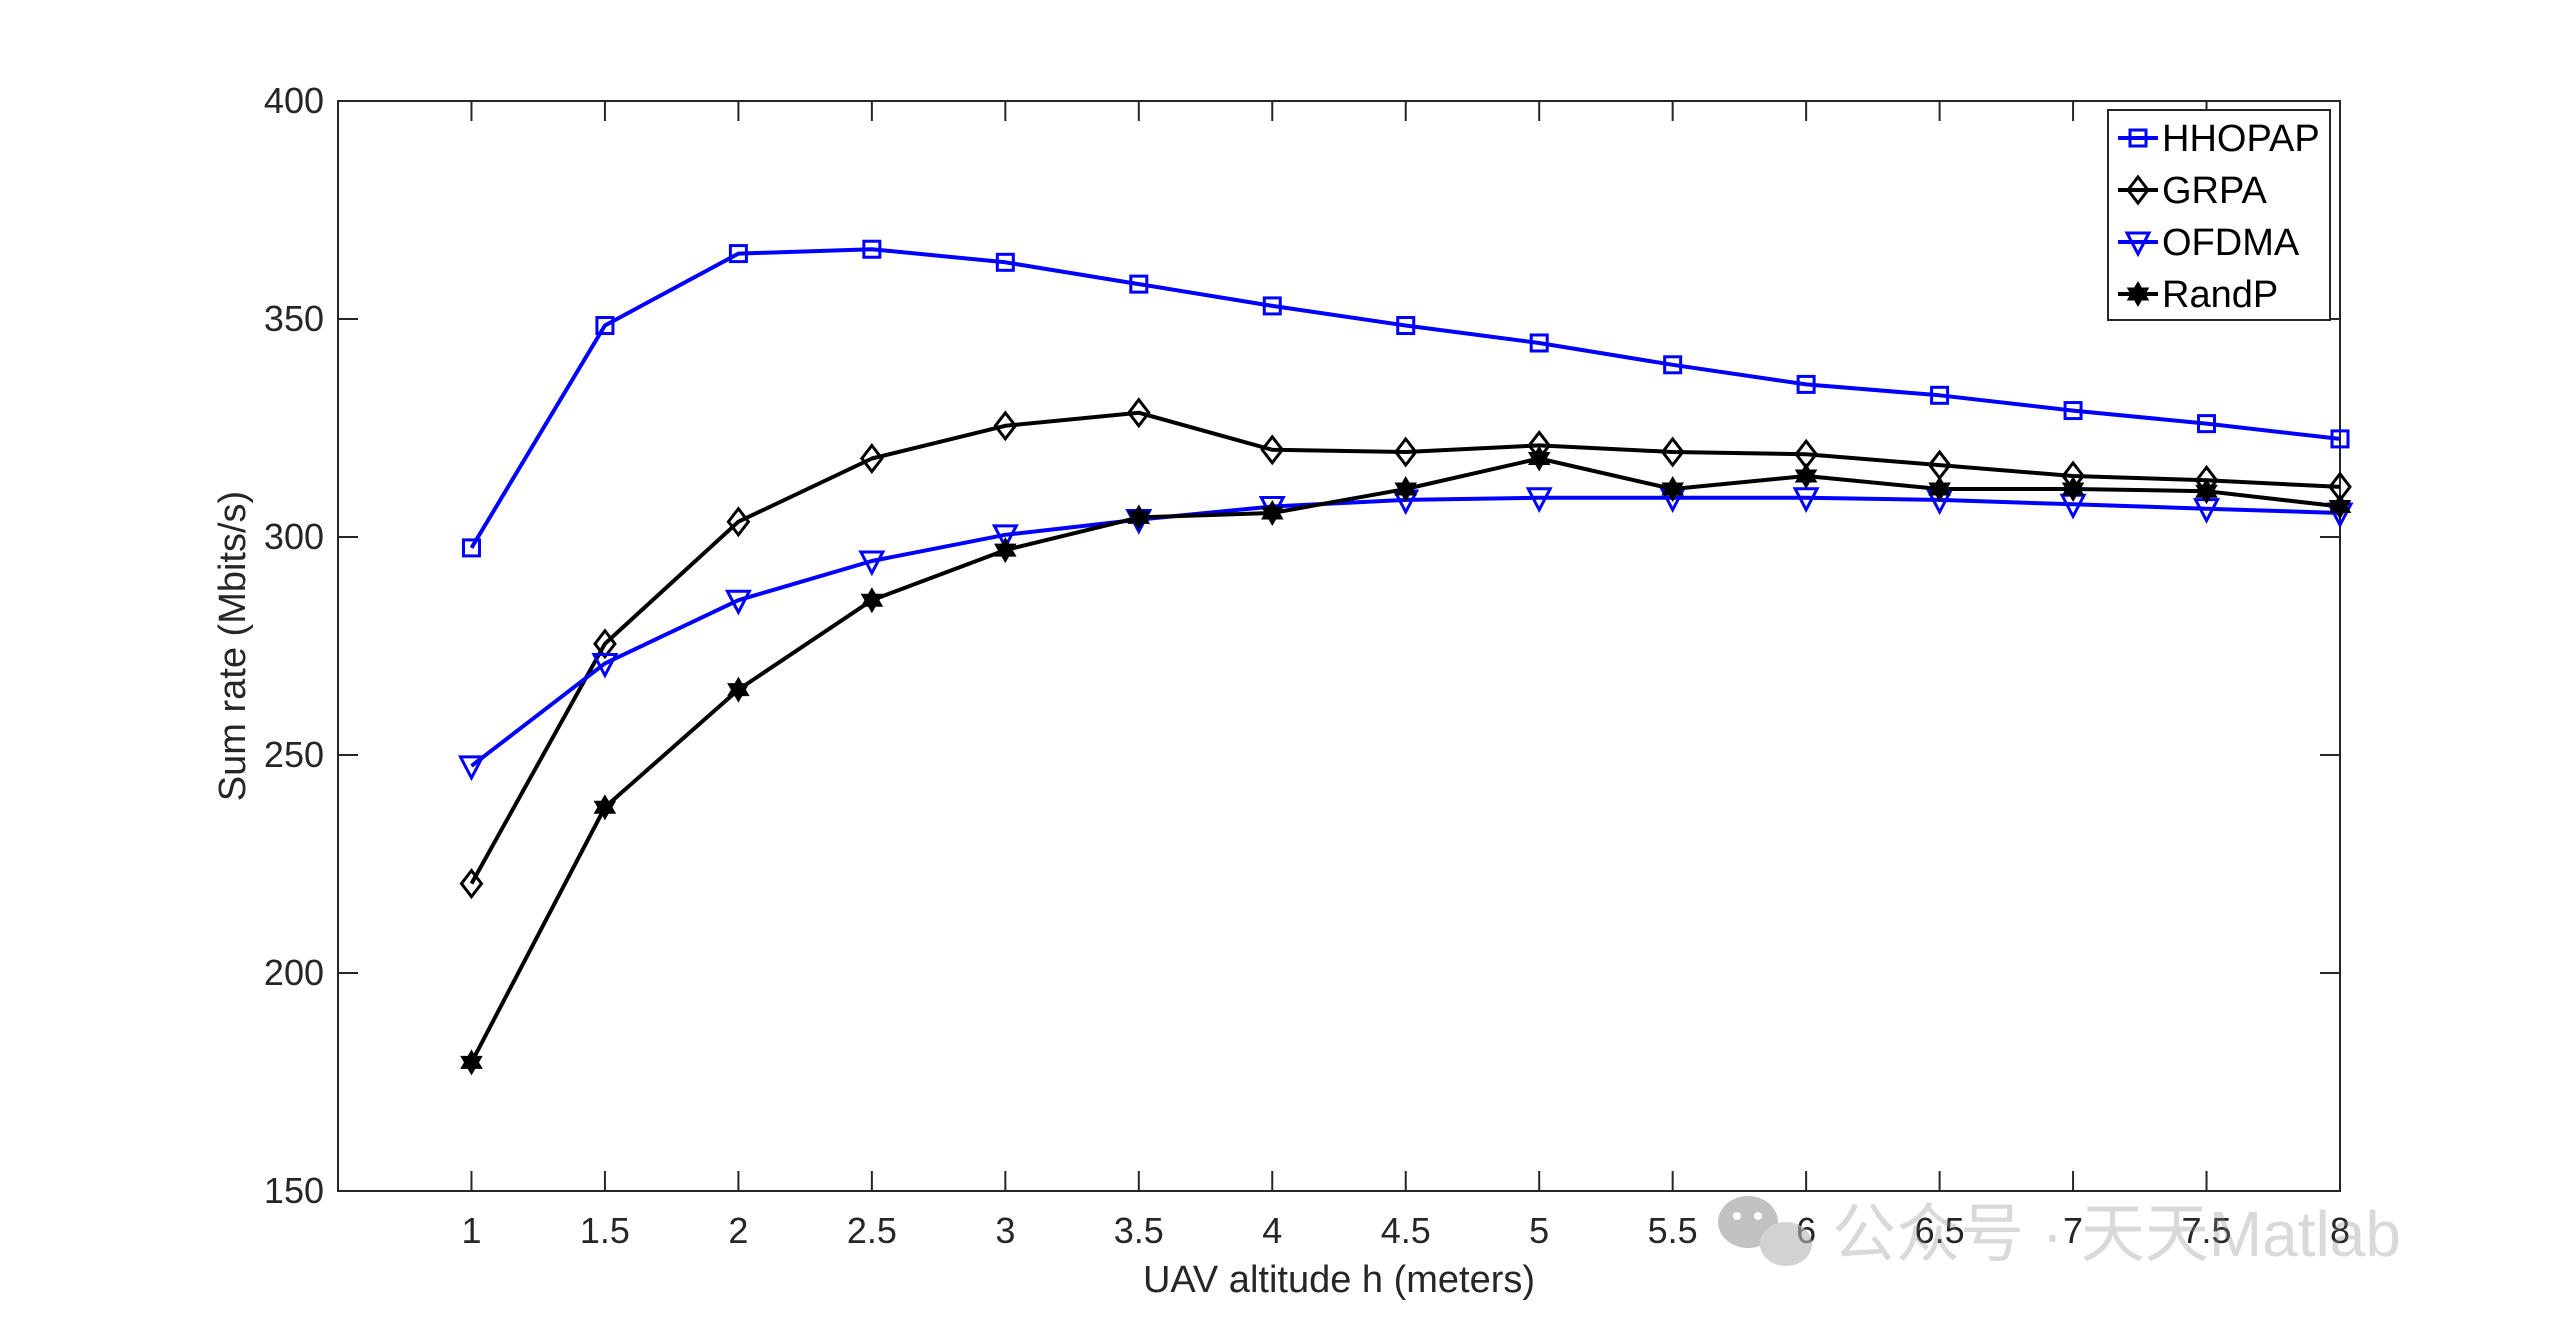 The width and height of the screenshot is (2560, 1322). What do you see at coordinates (605, 1230) in the screenshot?
I see `x-tick-label: 1.5` at bounding box center [605, 1230].